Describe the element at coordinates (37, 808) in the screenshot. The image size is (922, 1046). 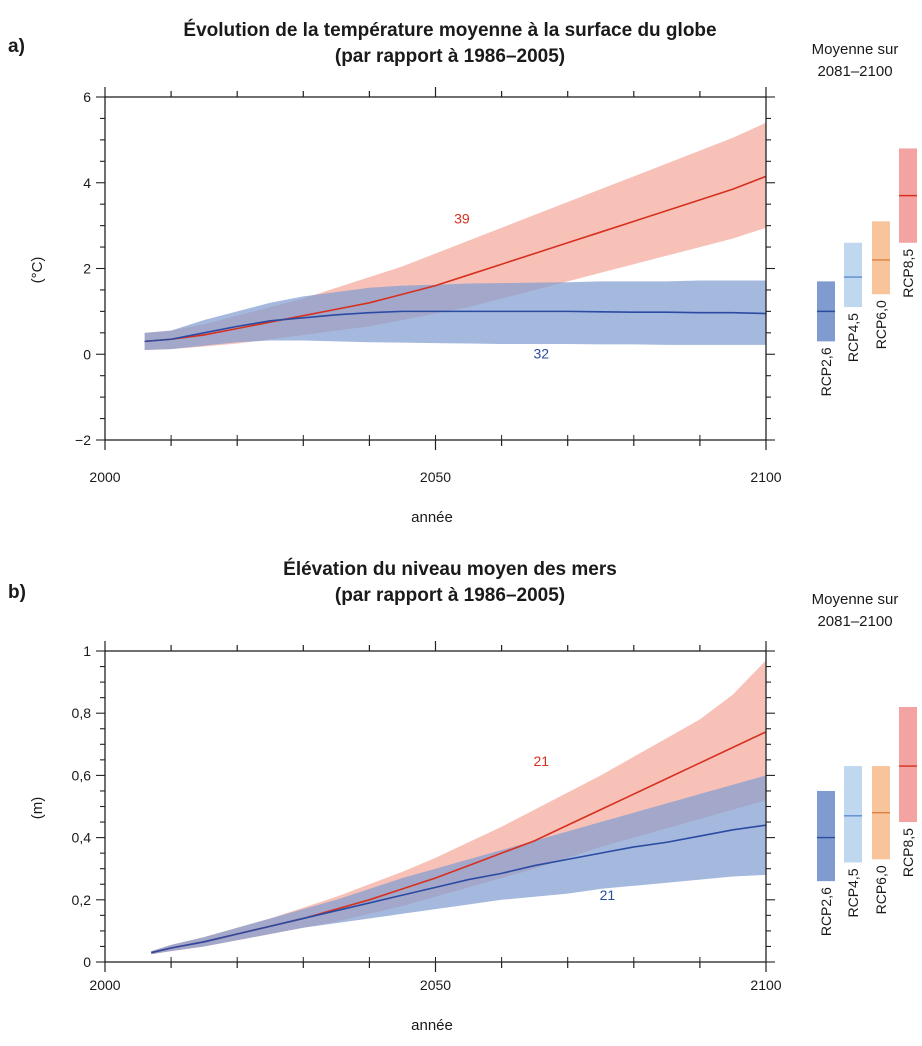
I see `panel-b-ylabel: (m)` at that location.